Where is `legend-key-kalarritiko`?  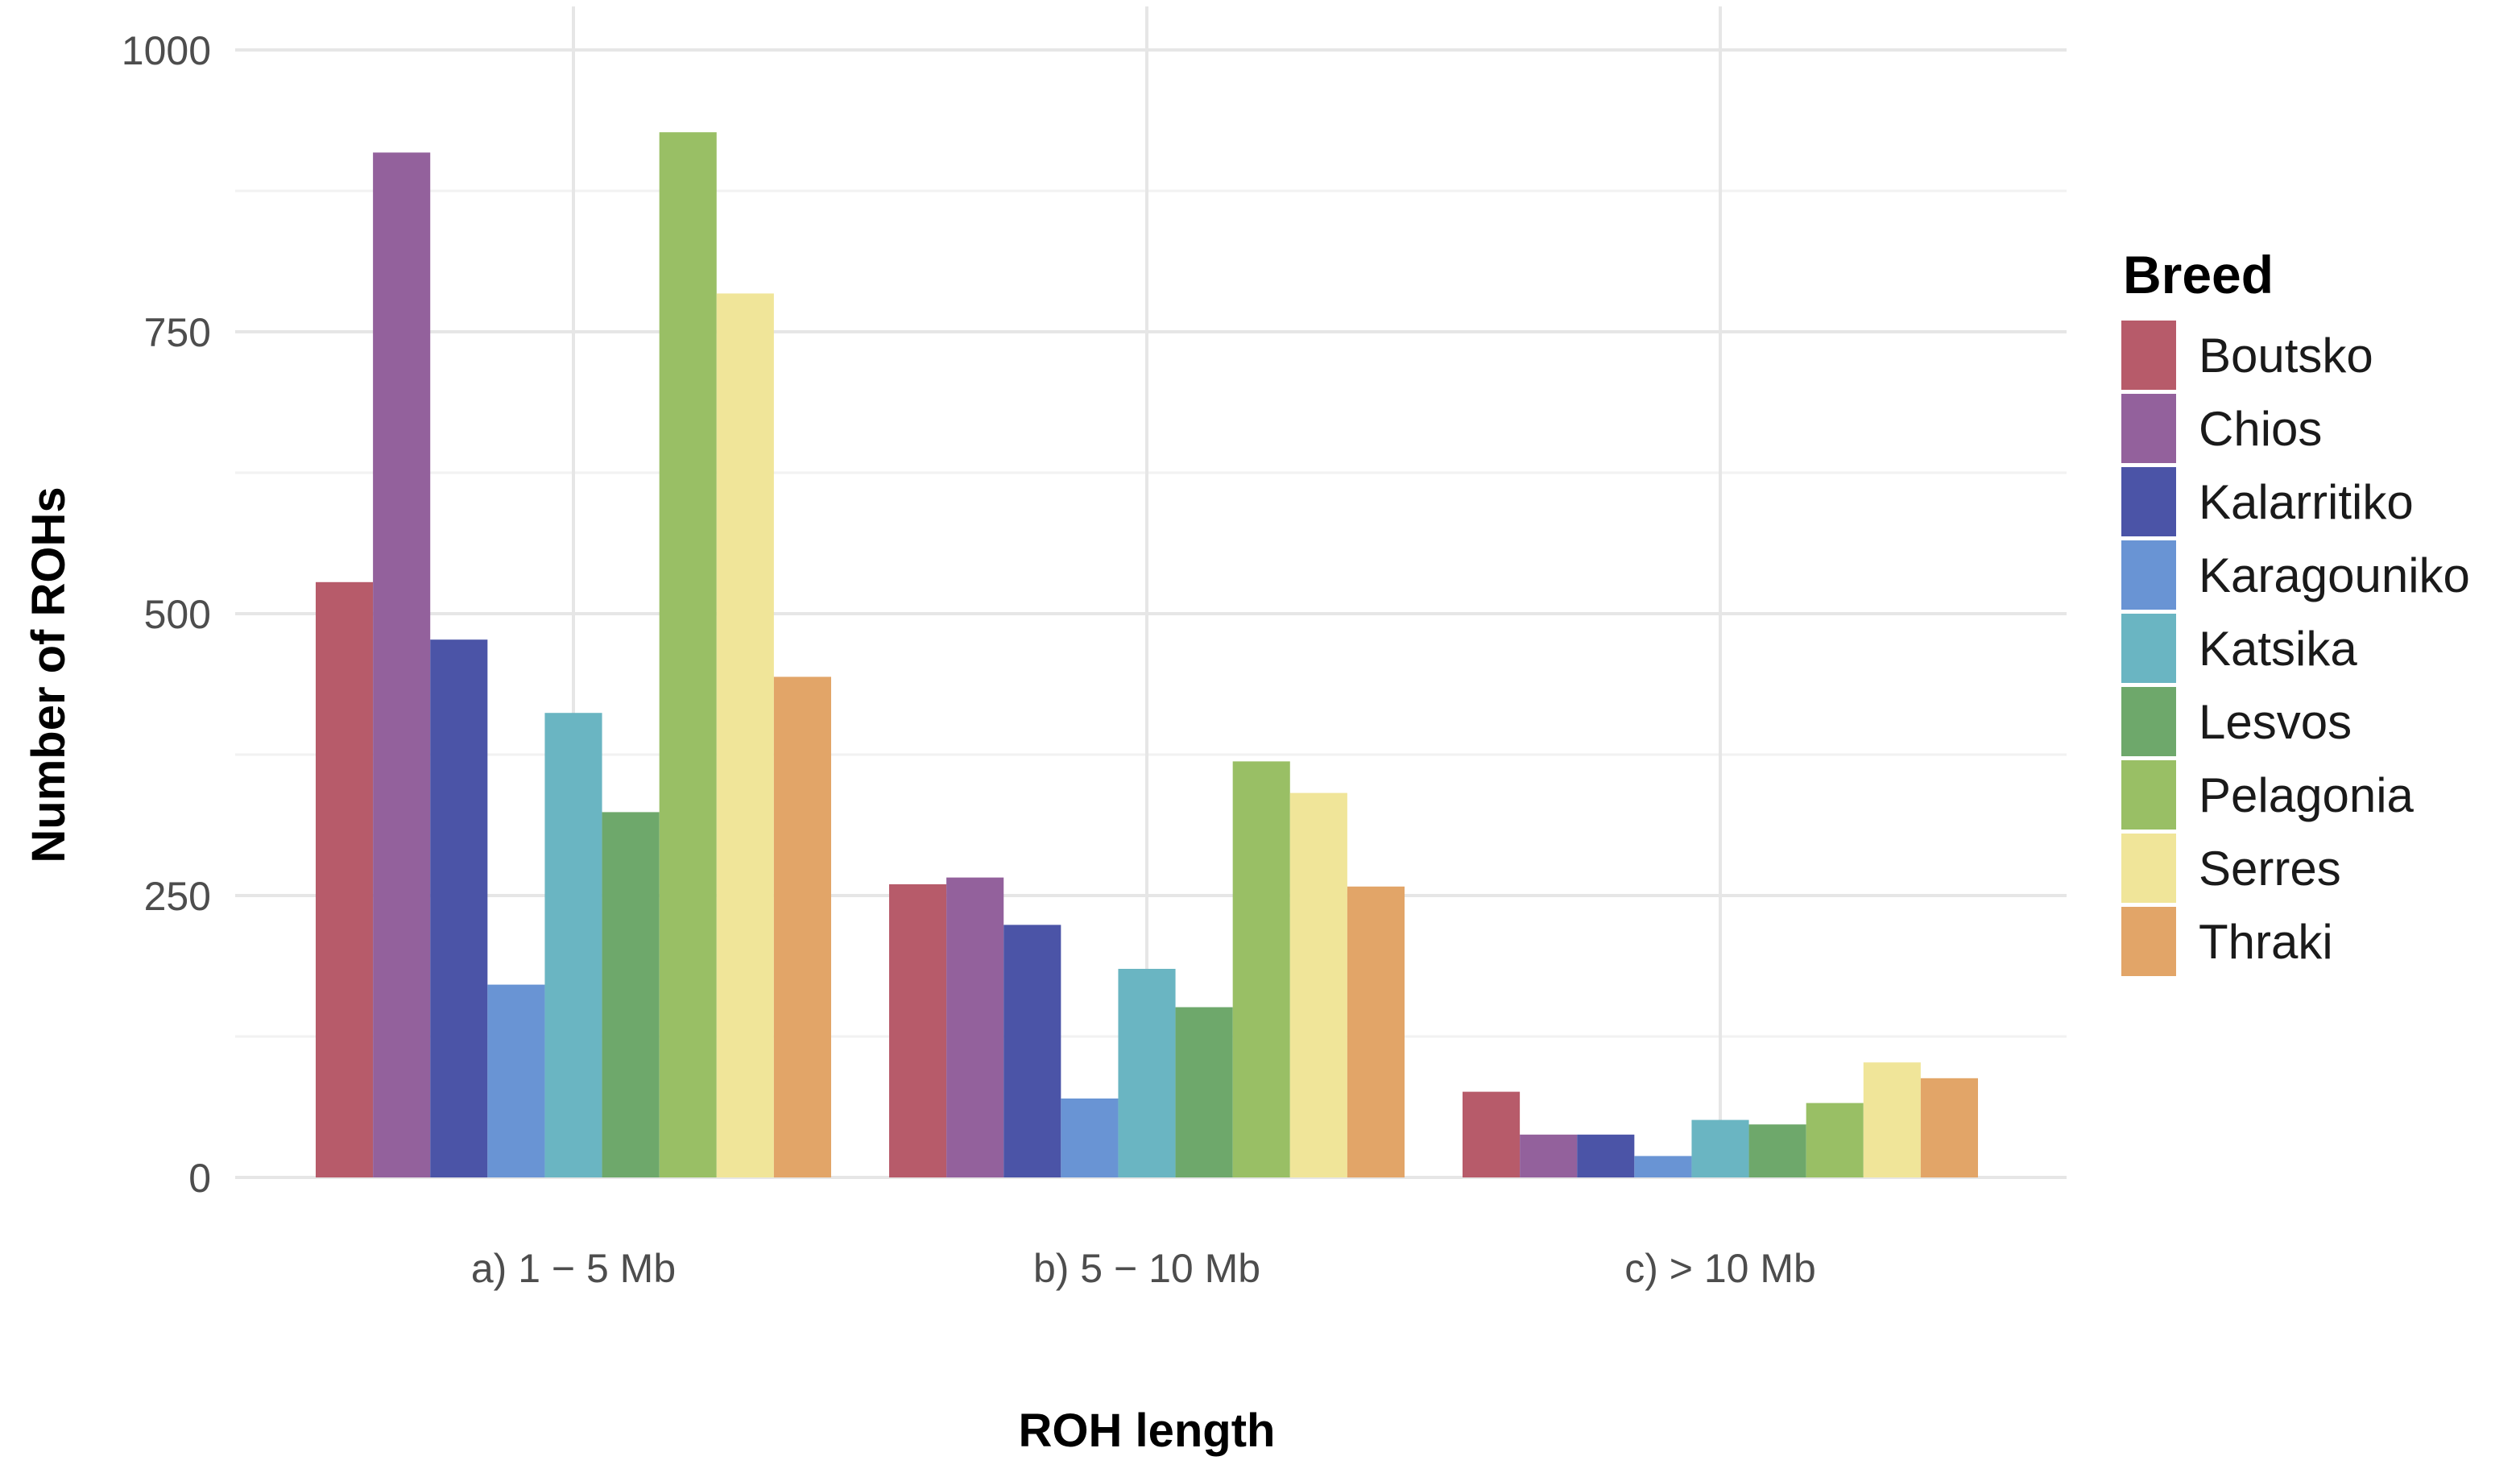
legend-key-kalarritiko is located at coordinates (2148, 501).